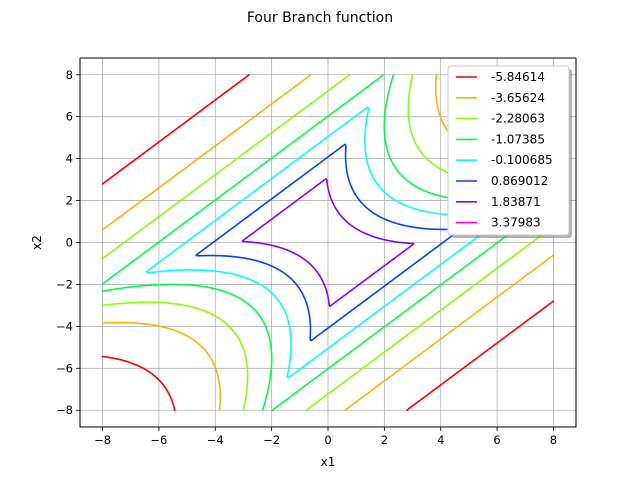 The height and width of the screenshot is (480, 640). What do you see at coordinates (215, 440) in the screenshot?
I see `x-tick-label-2: −4` at bounding box center [215, 440].